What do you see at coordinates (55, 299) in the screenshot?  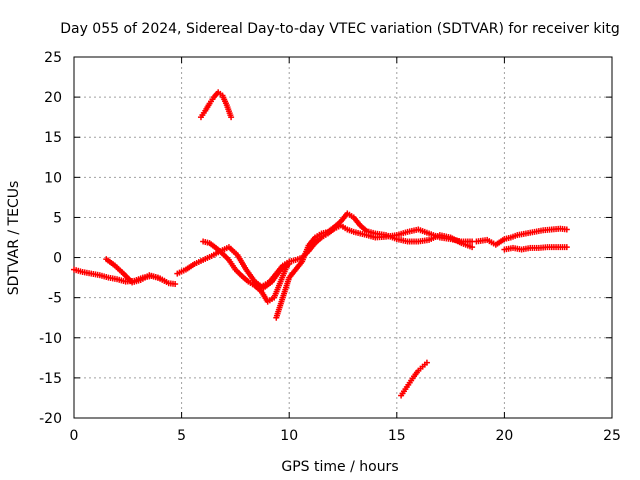 I see `y-tick-label: -5` at bounding box center [55, 299].